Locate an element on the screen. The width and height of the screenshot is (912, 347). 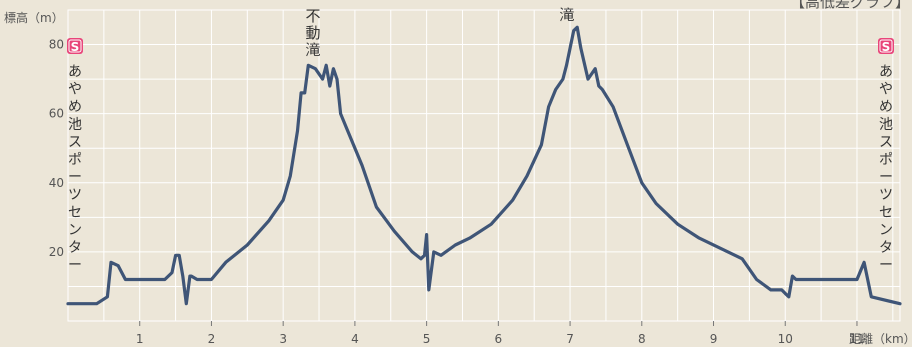
start-label-char: ン is located at coordinates (75, 230).